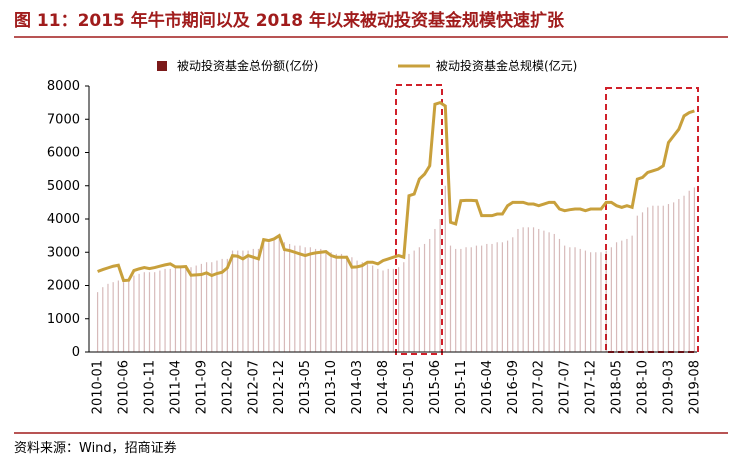  Describe the element at coordinates (63, 153) in the screenshot. I see `y-tick-label: 6000` at that location.